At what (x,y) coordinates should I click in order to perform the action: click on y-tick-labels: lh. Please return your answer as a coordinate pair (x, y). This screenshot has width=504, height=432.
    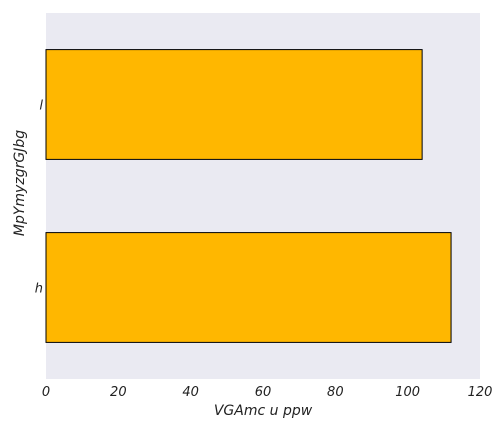
    Looking at the image, I should click on (39, 198).